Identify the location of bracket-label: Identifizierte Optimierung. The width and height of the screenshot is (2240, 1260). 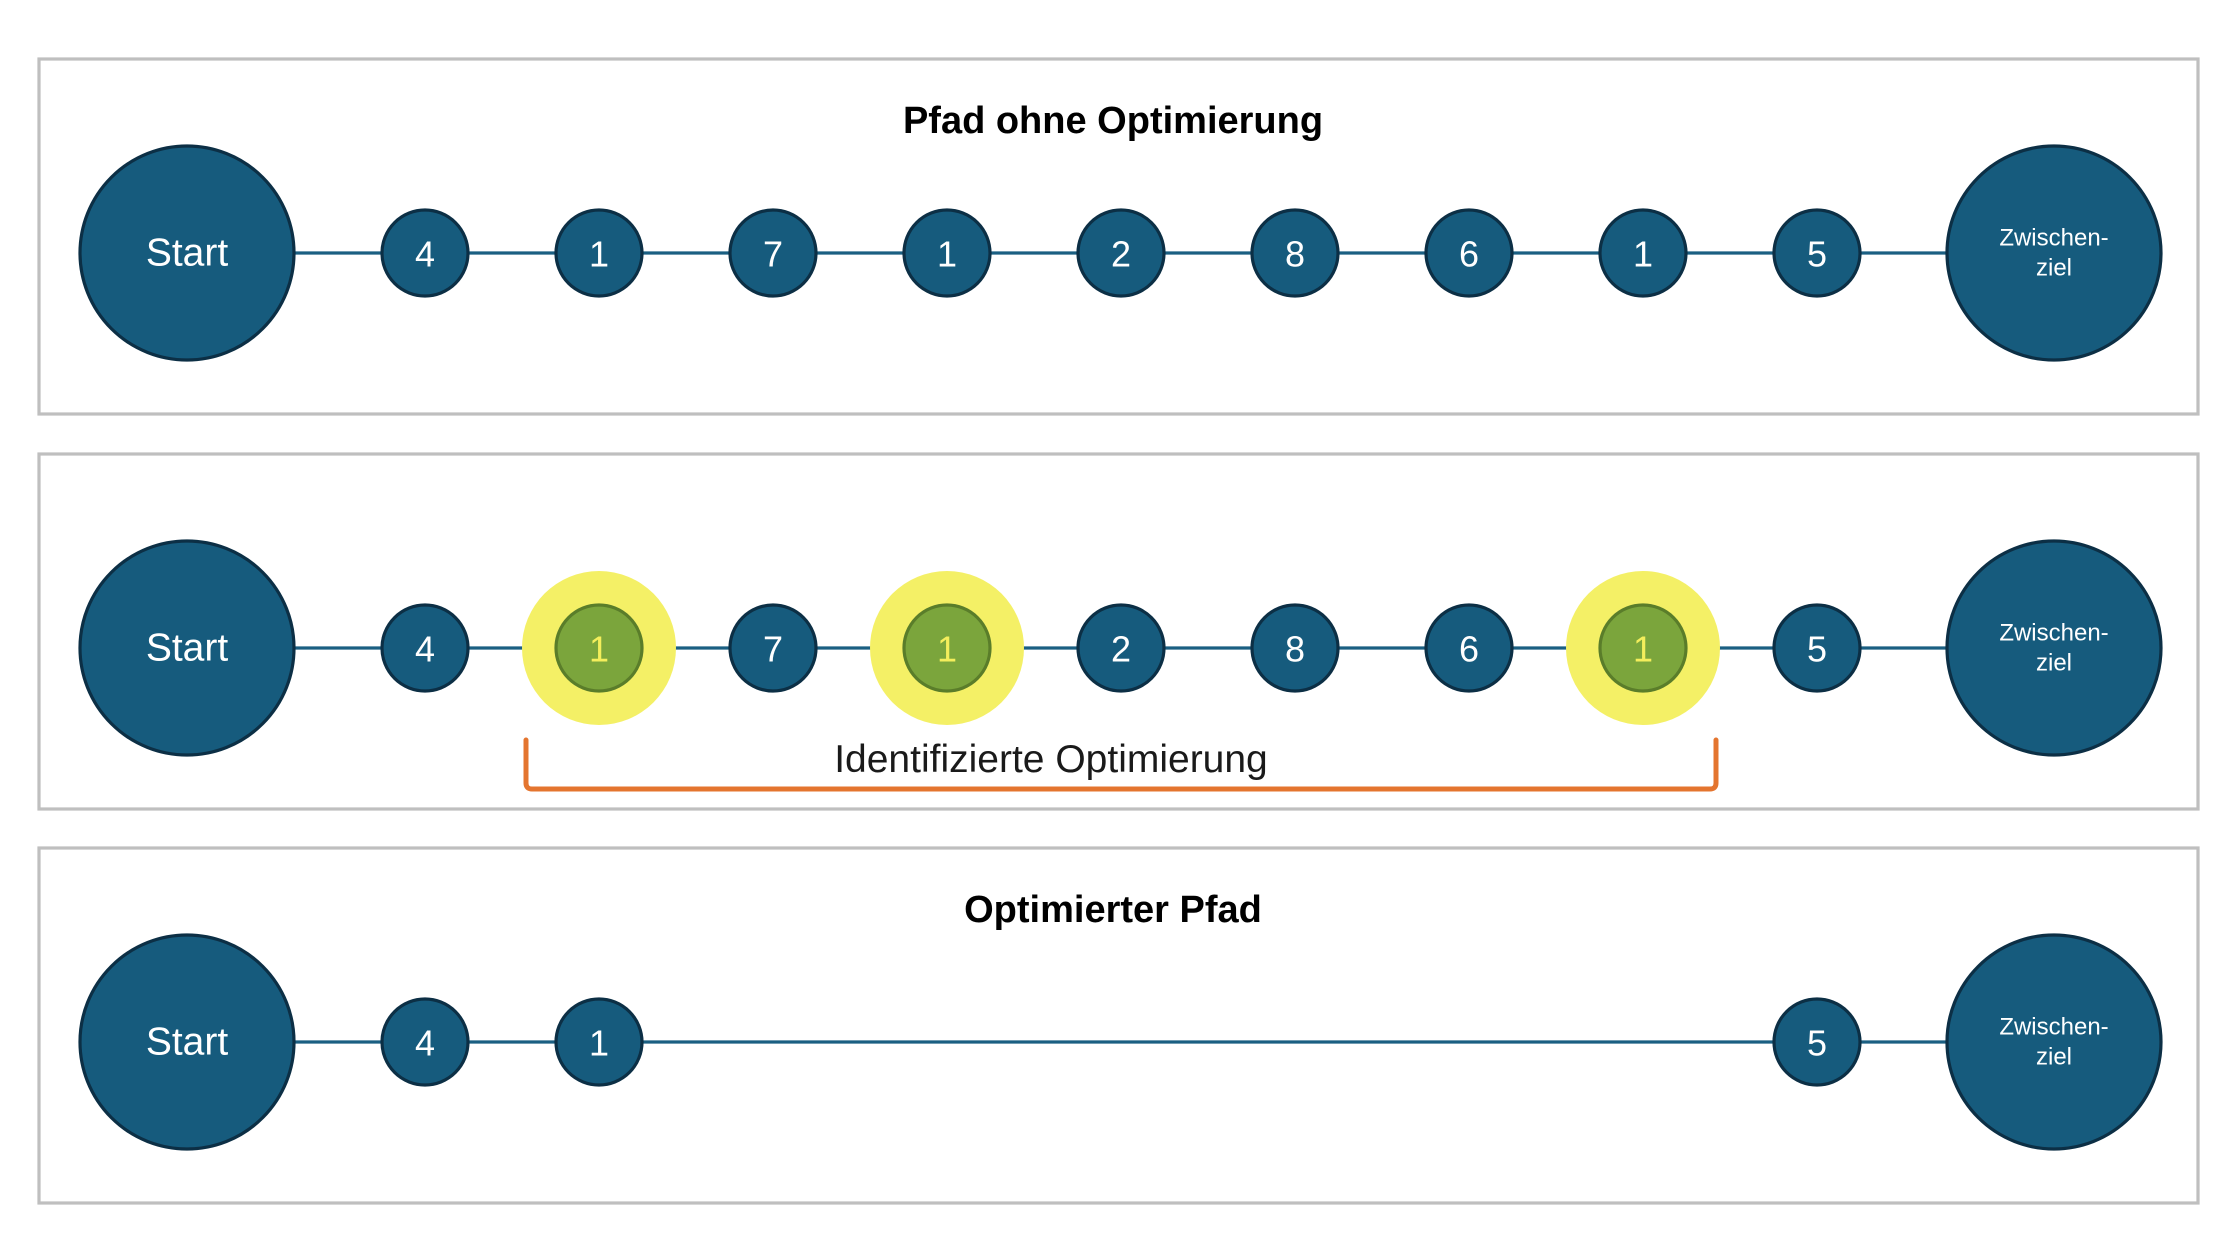
(1051, 759).